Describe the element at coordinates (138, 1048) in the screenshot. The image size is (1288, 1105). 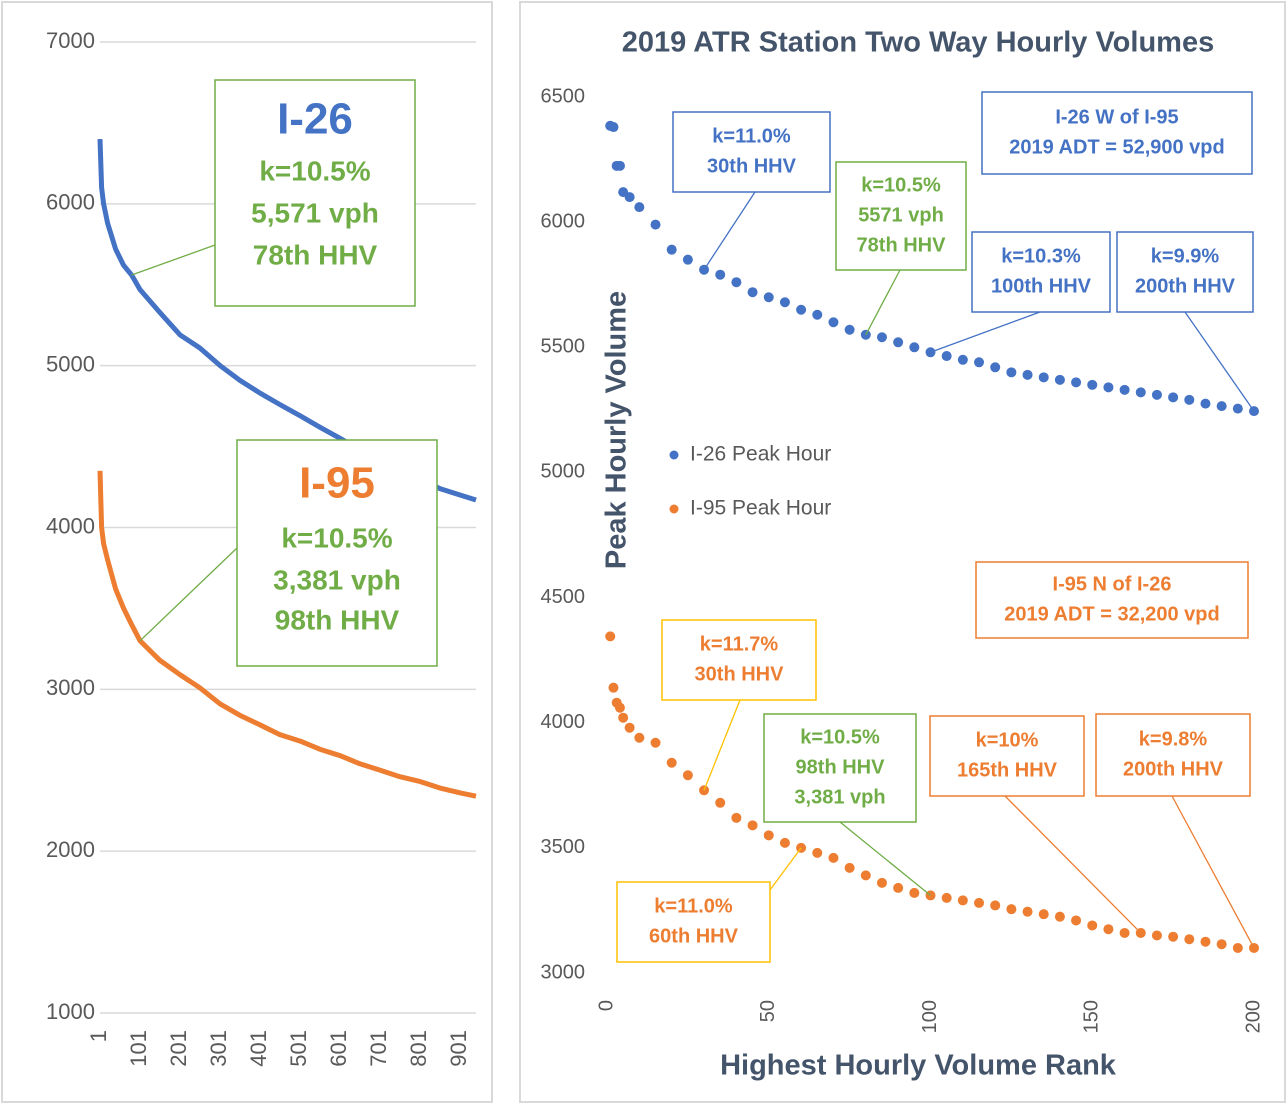
I see `x-tick-label: 101` at that location.